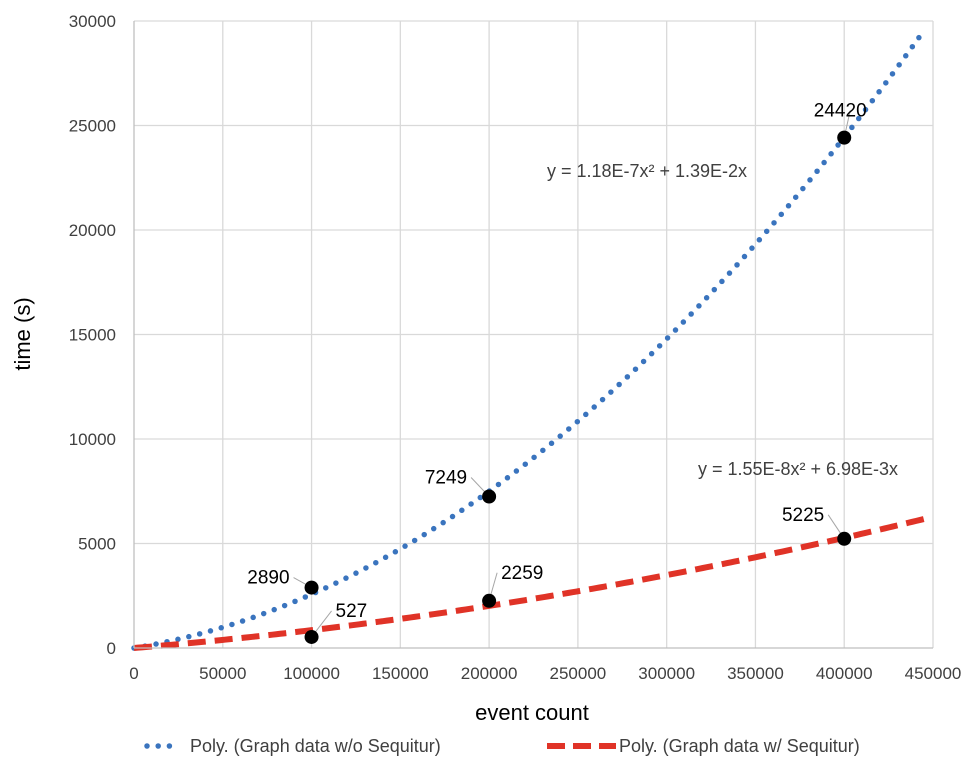  Describe the element at coordinates (92, 126) in the screenshot. I see `y-tick-label: 25000` at that location.